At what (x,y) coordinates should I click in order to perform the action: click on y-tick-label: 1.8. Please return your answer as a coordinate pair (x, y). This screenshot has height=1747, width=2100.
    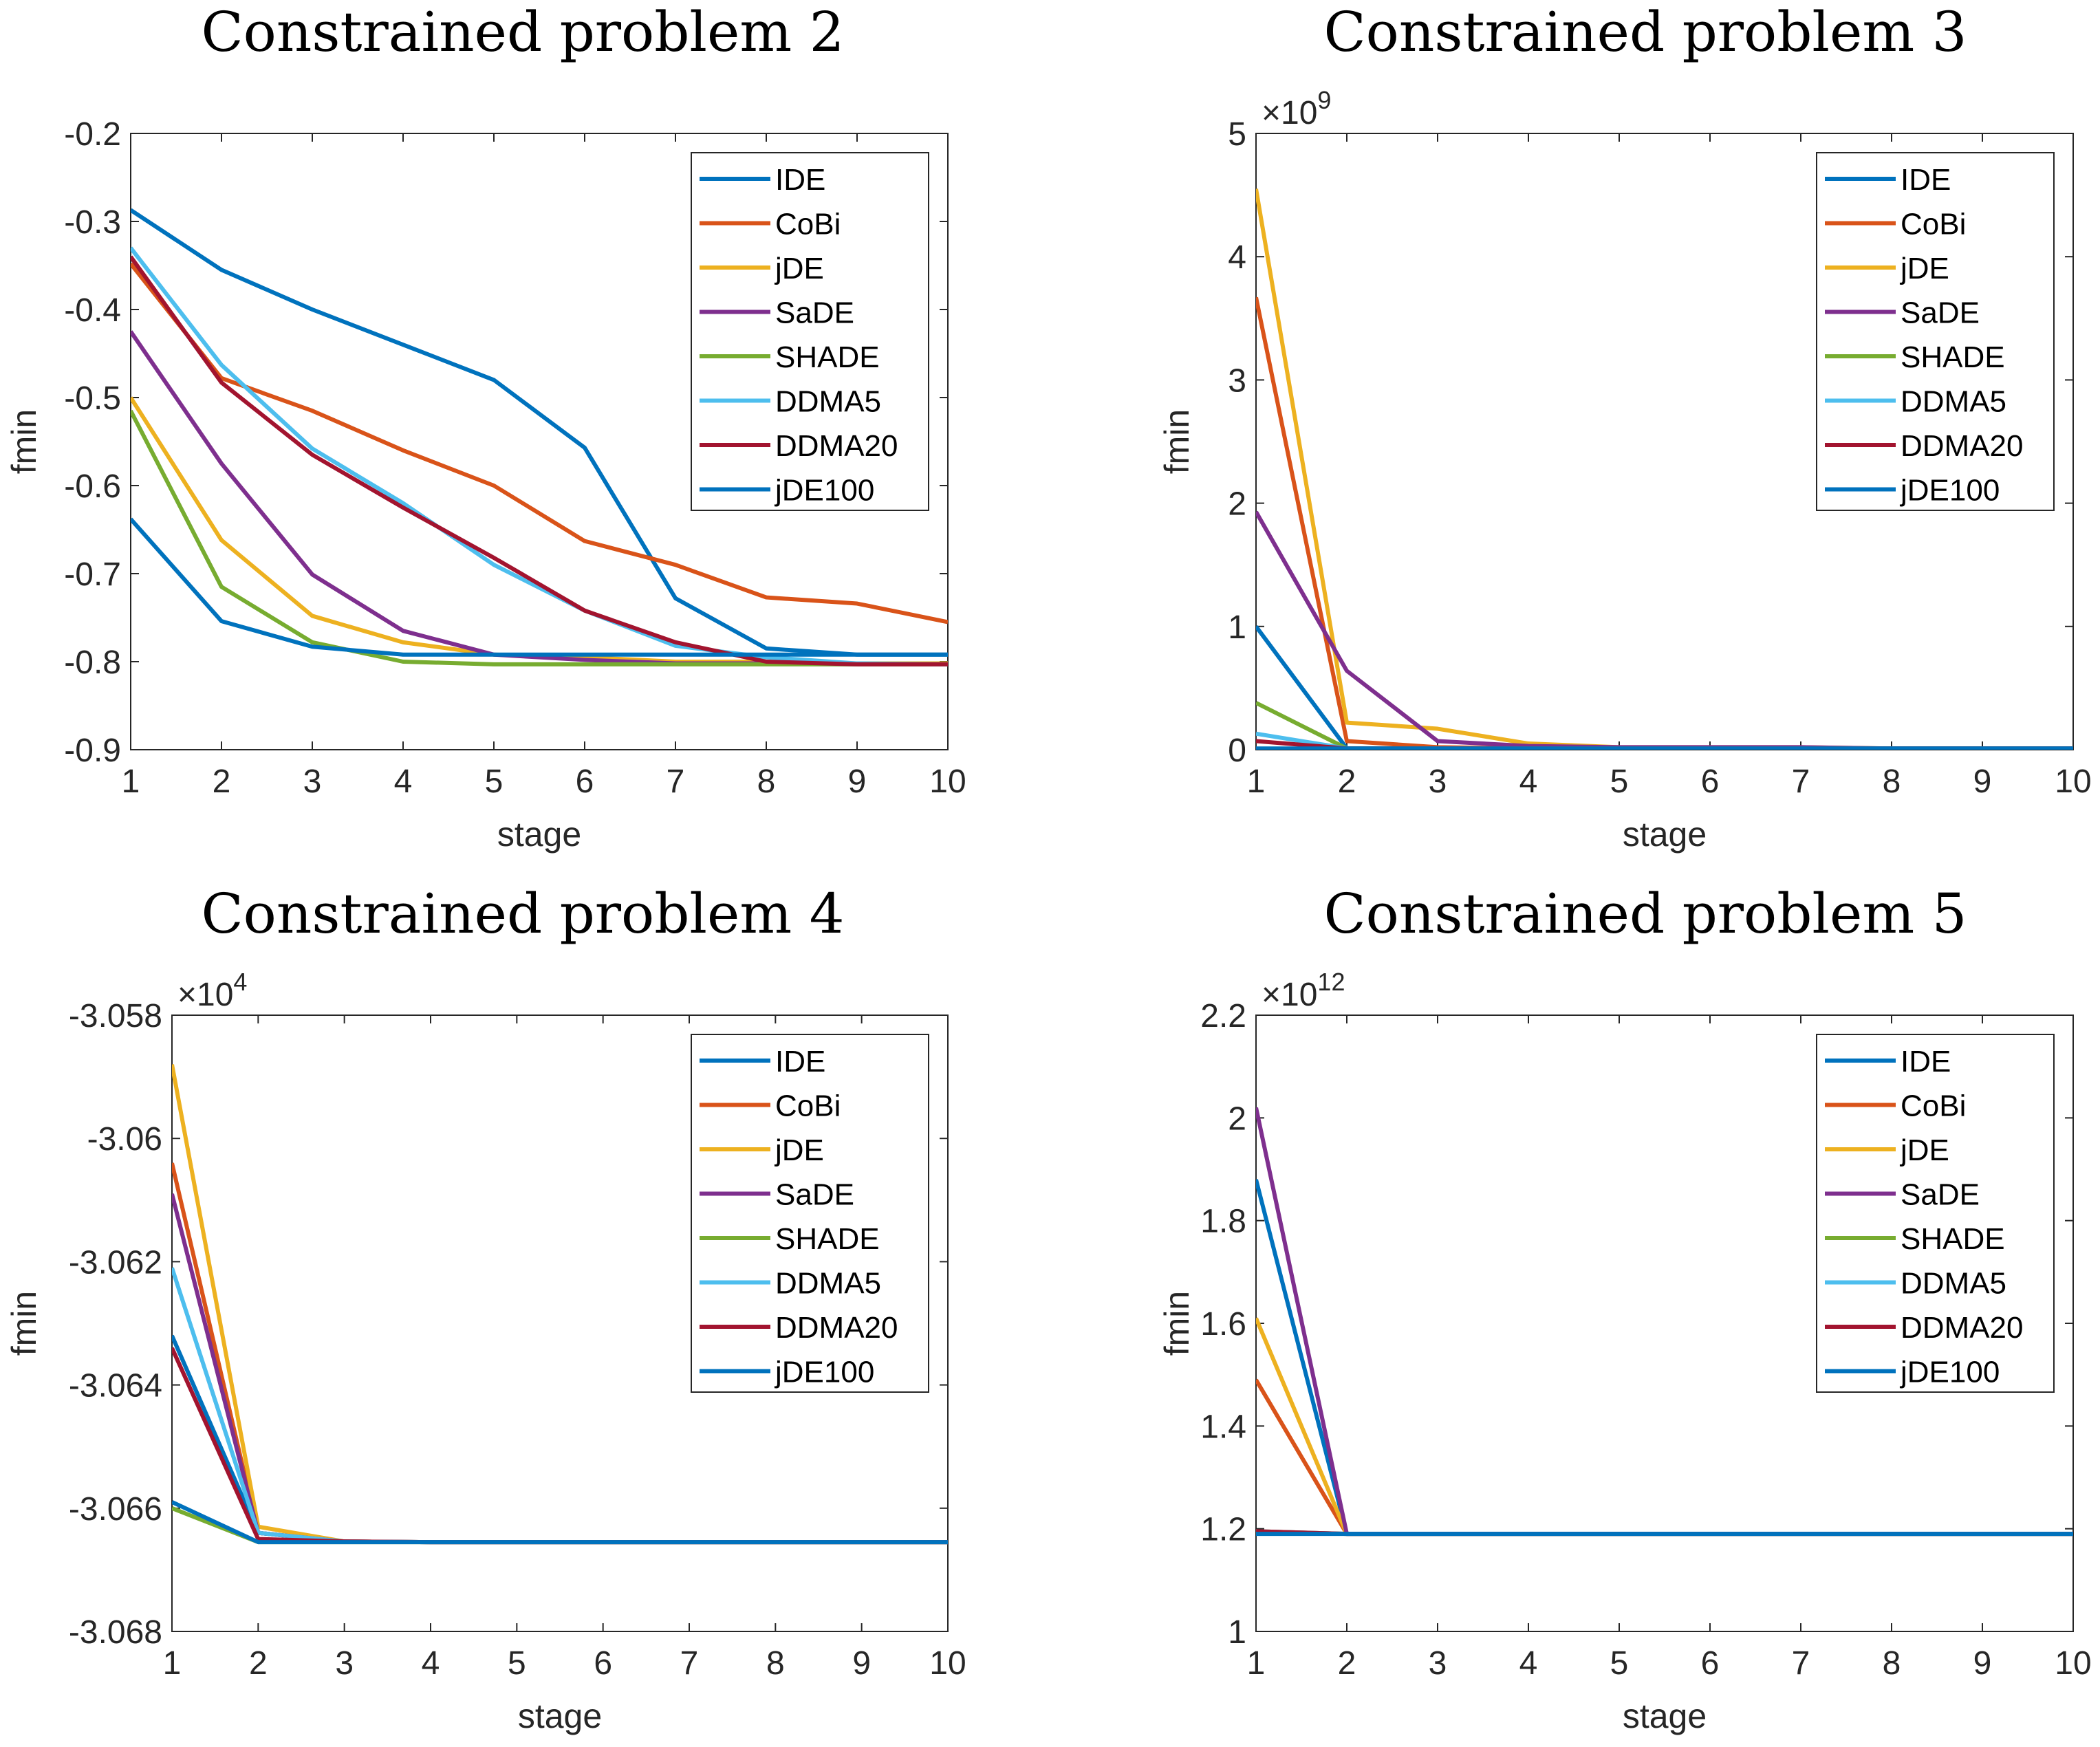
    Looking at the image, I should click on (1223, 1222).